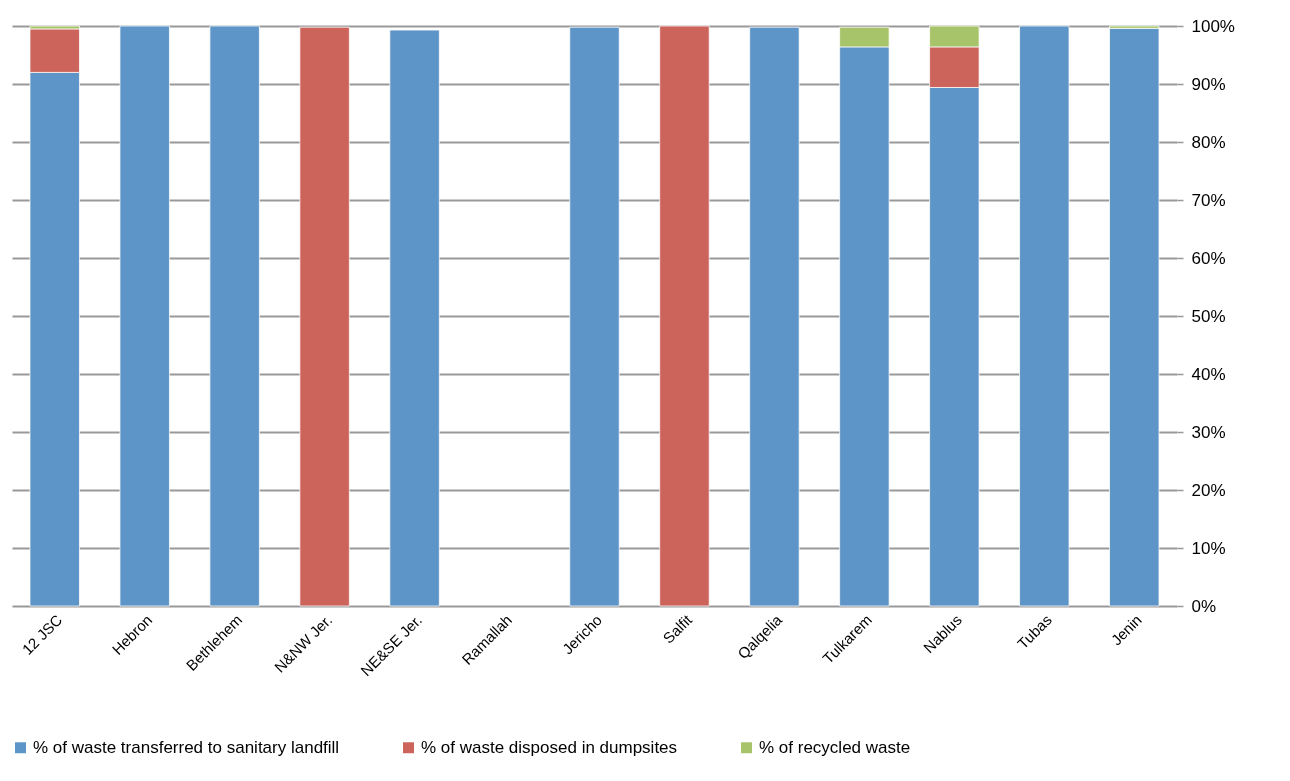 This screenshot has height=781, width=1290. I want to click on y-tick-label: 90%, so click(1208, 84).